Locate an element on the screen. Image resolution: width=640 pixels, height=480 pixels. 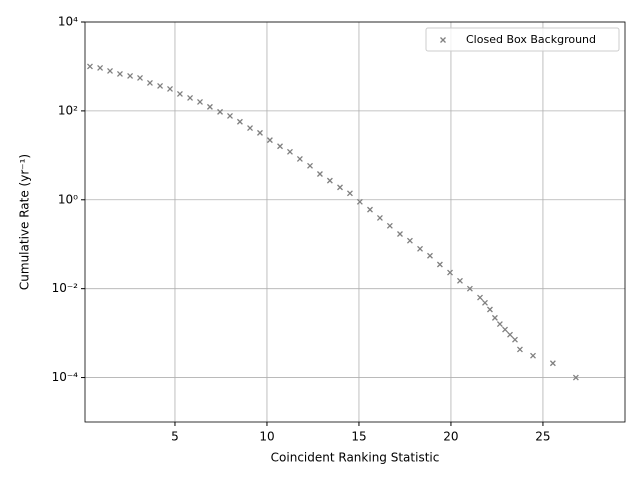
y-axis-label: Cumulative Rate (yr⁻¹) is located at coordinates (25, 222).